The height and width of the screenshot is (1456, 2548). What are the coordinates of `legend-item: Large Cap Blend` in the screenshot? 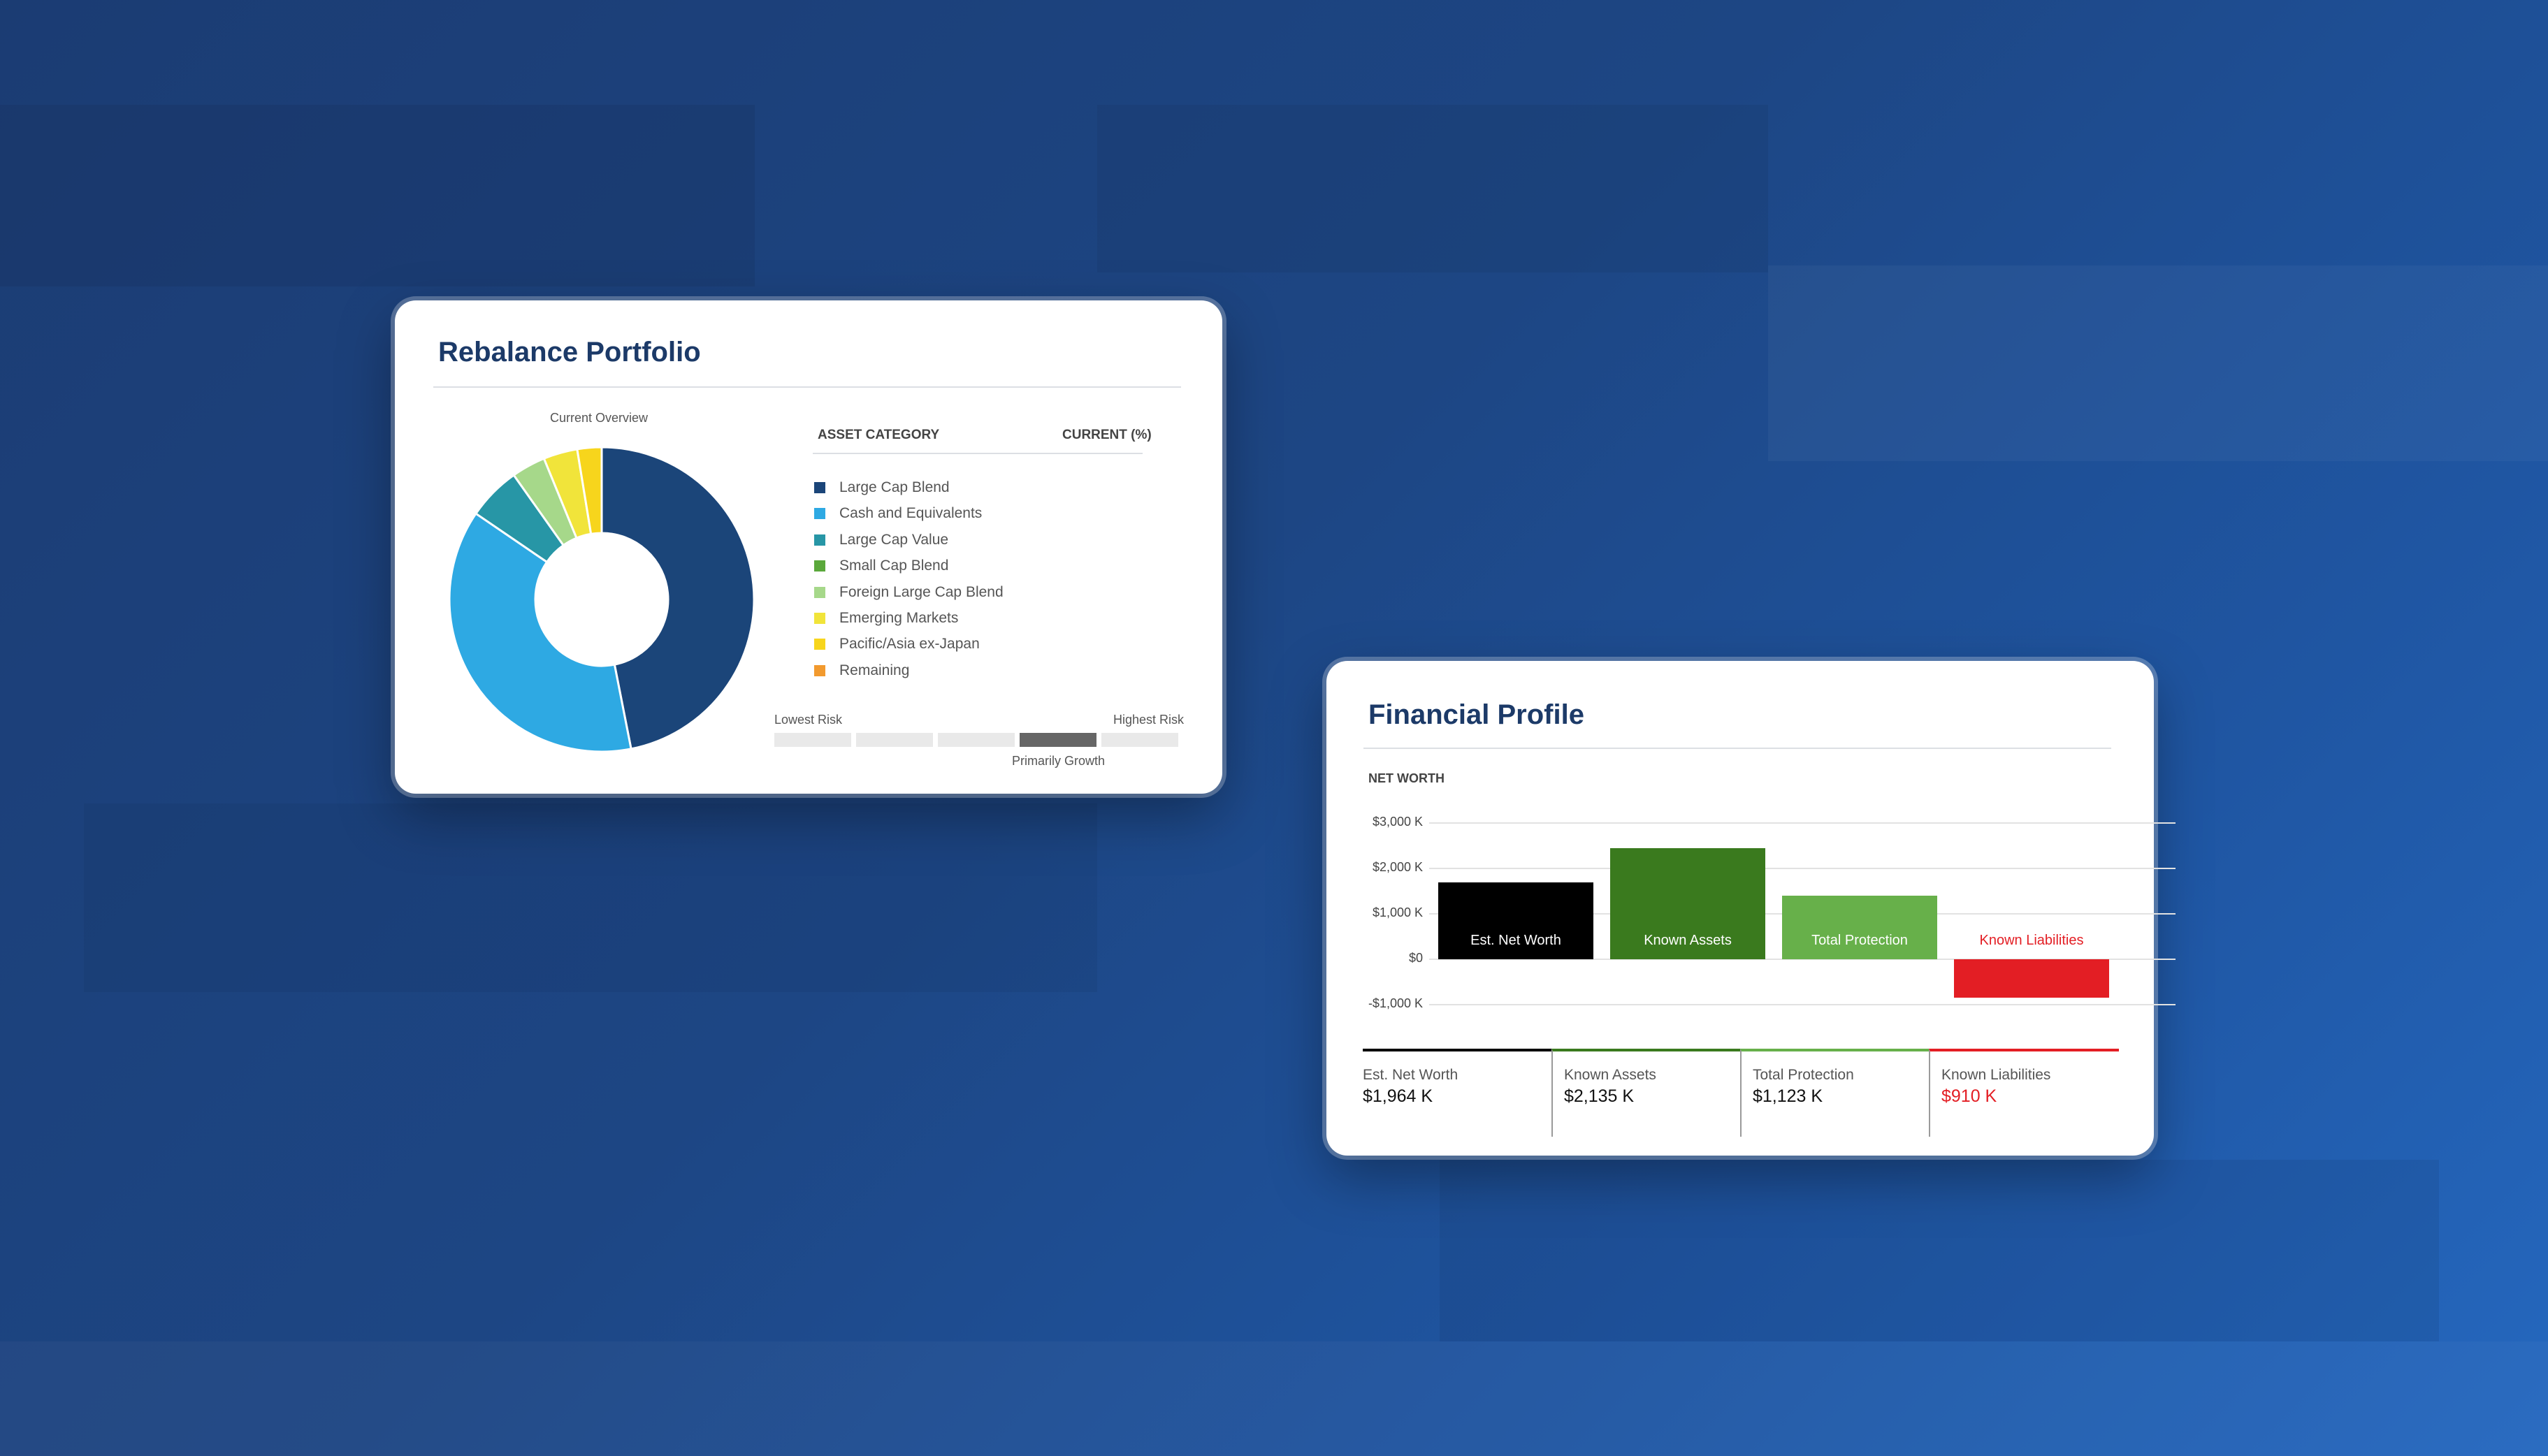 It's located at (882, 487).